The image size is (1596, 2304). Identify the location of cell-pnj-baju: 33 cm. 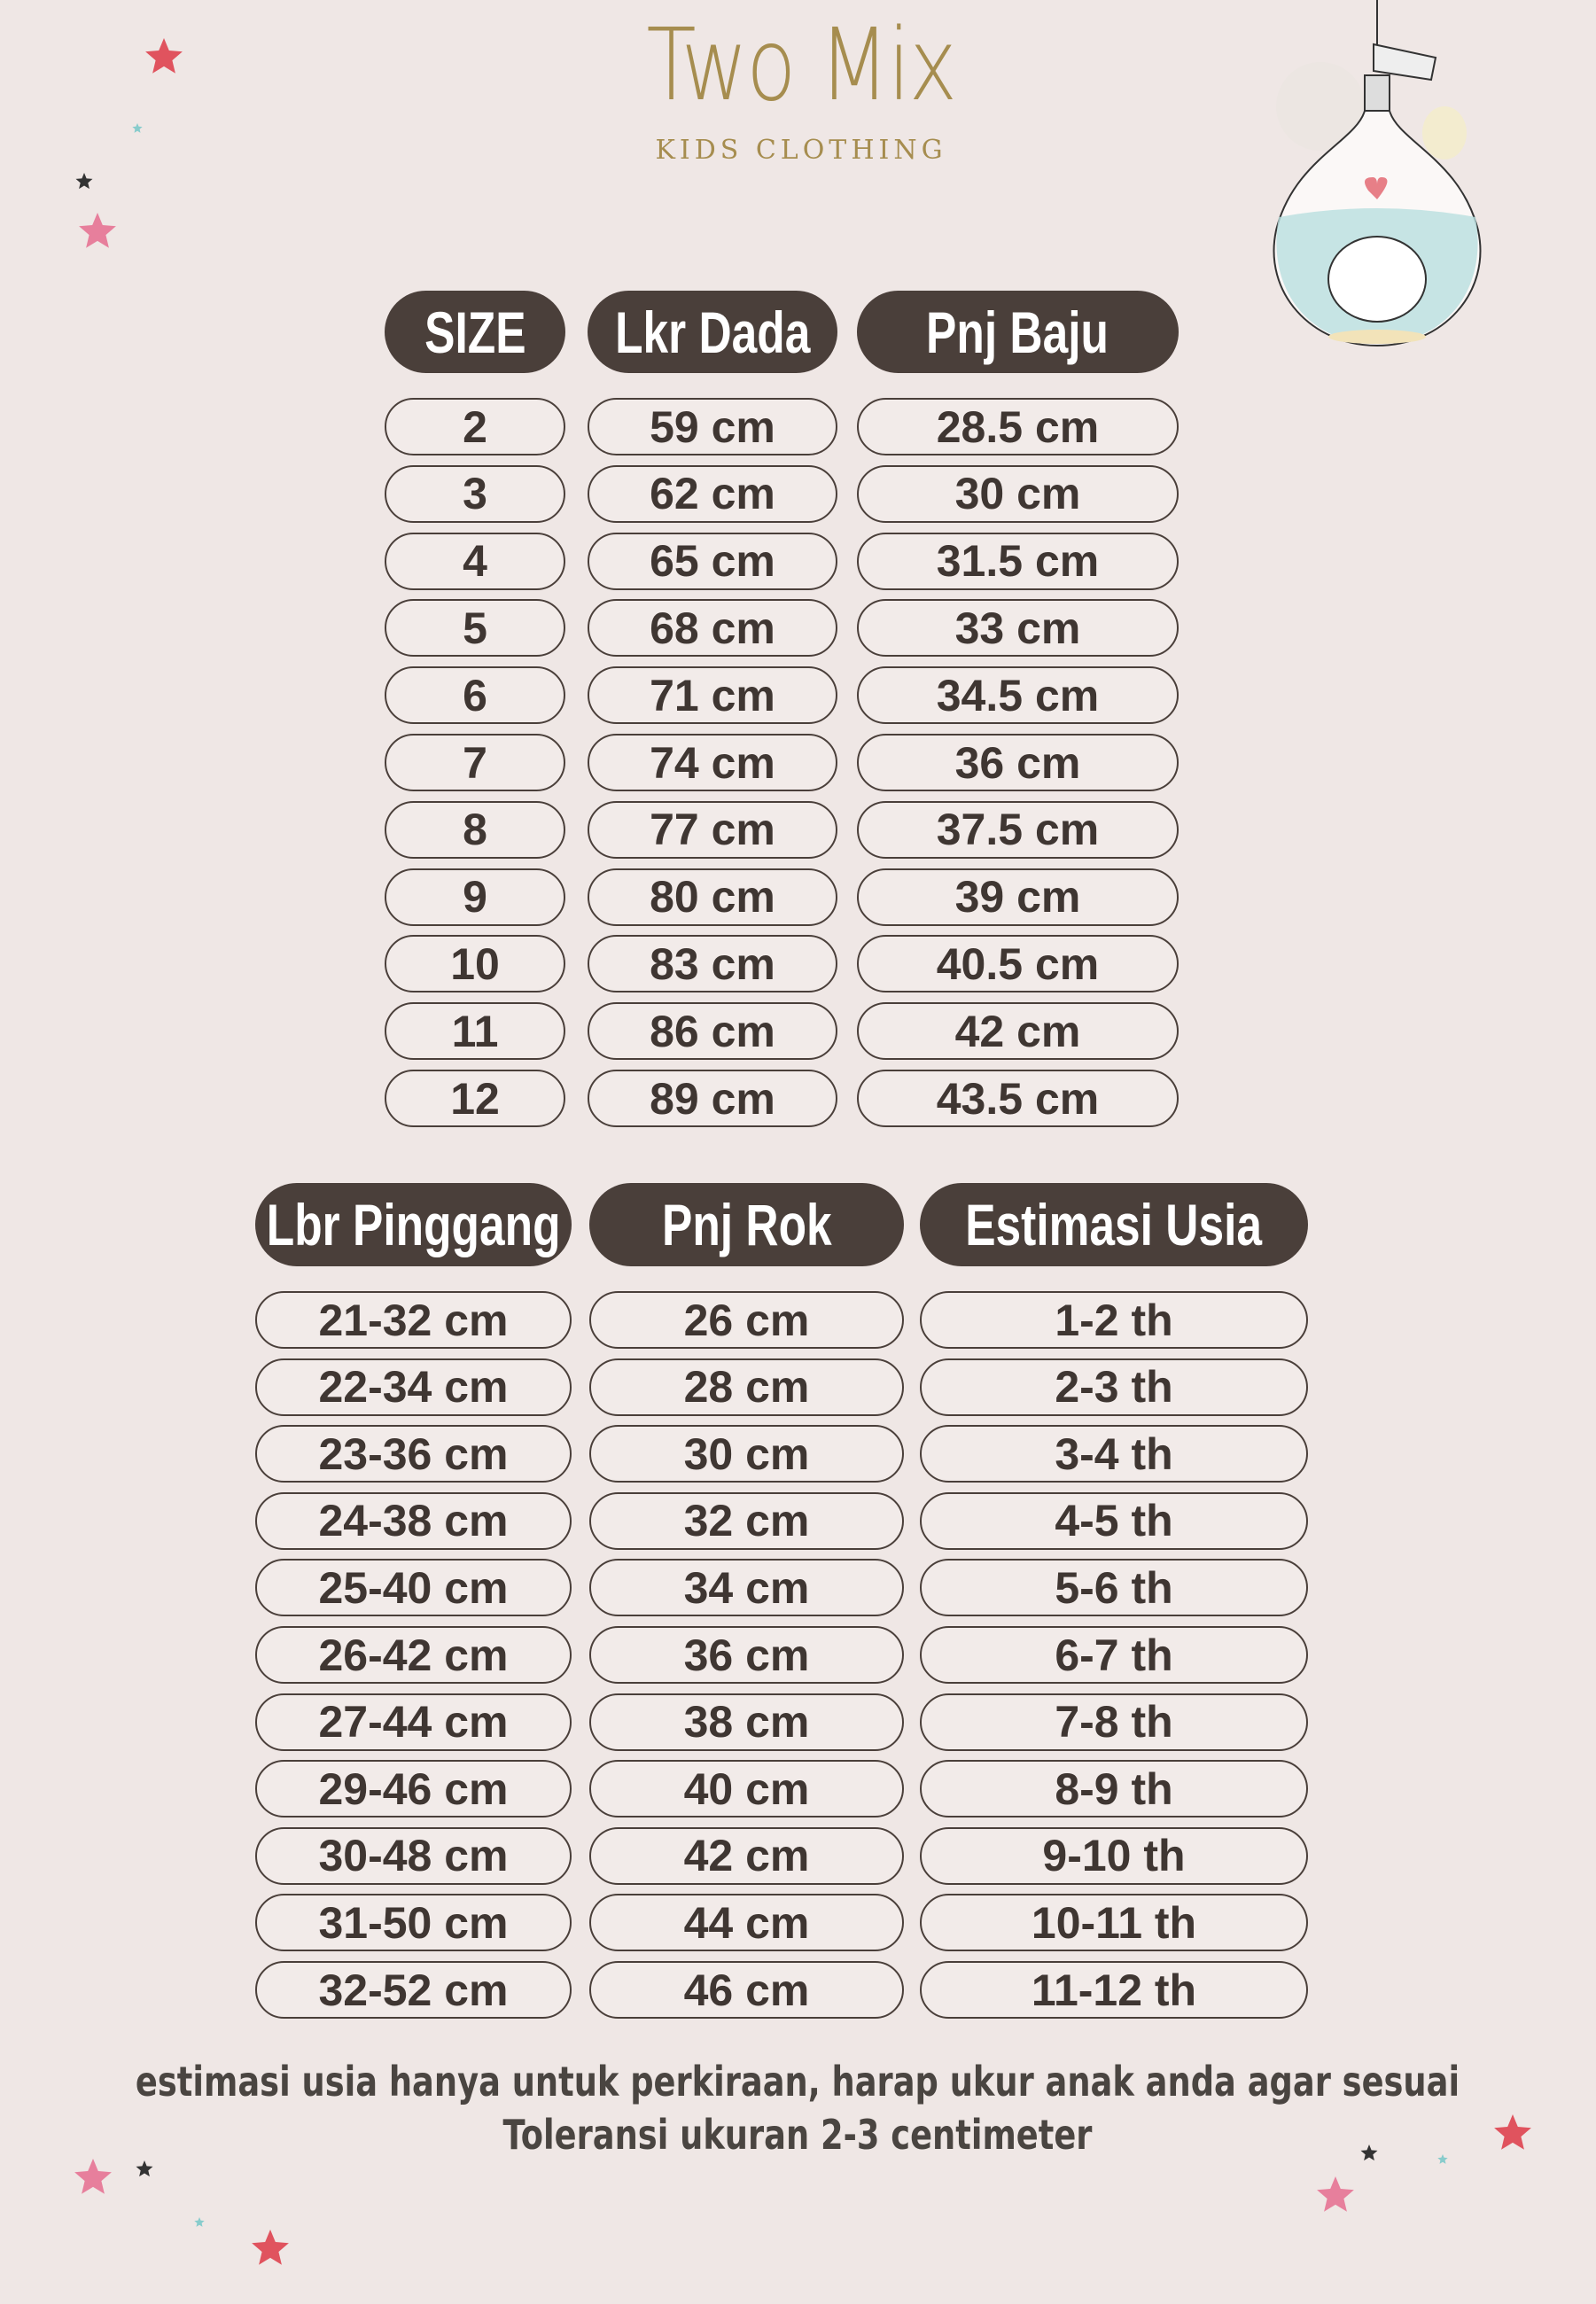
(1018, 629).